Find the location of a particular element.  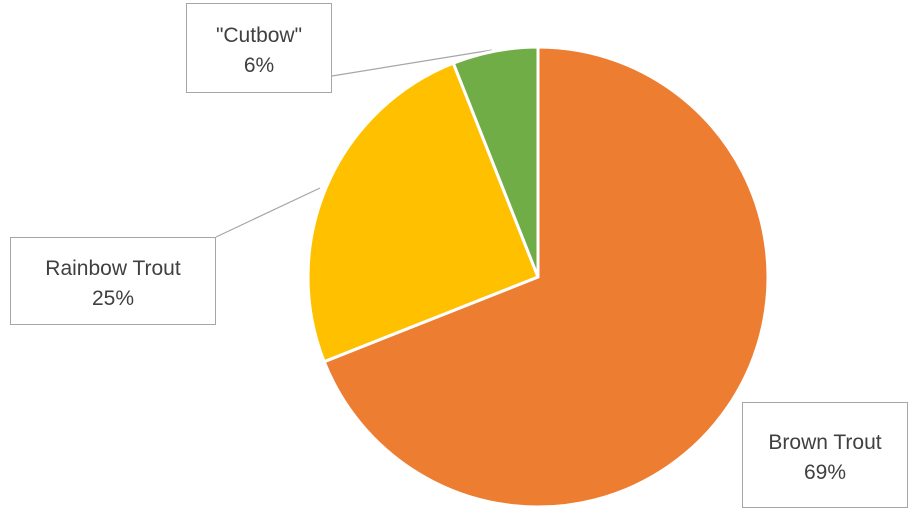

callout-rainbow-trout: Rainbow Trout 25% is located at coordinates (113, 281).